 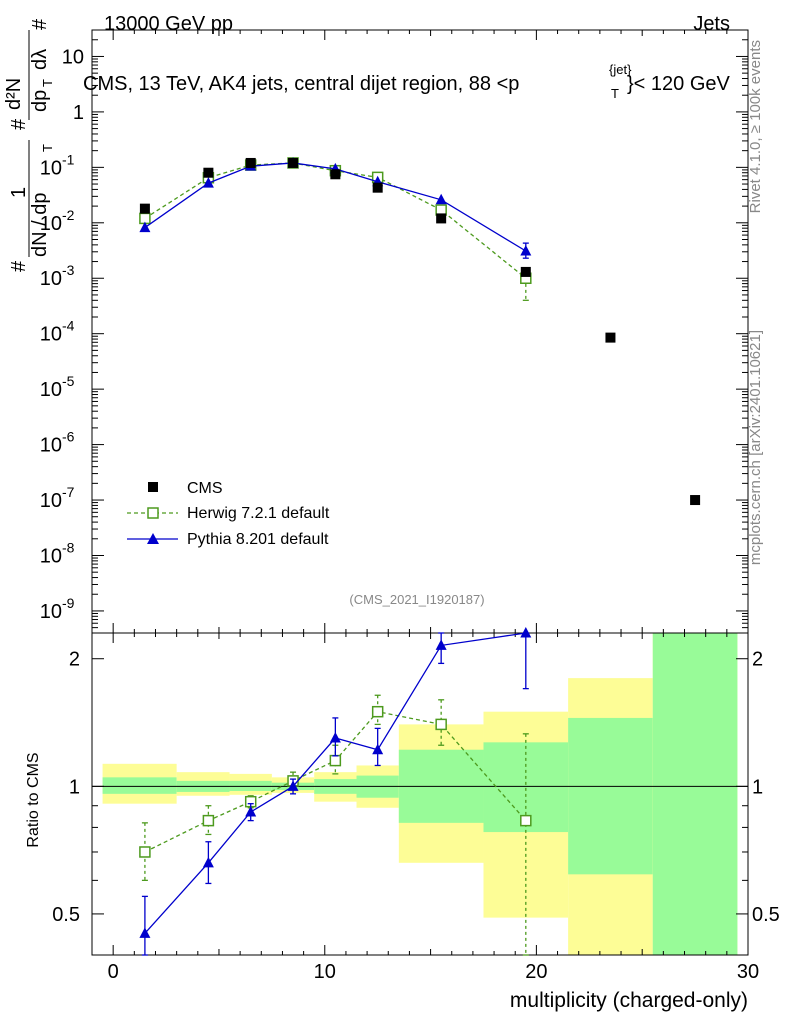 I want to click on y-tick-label-0: 10, so click(x=51, y=612).